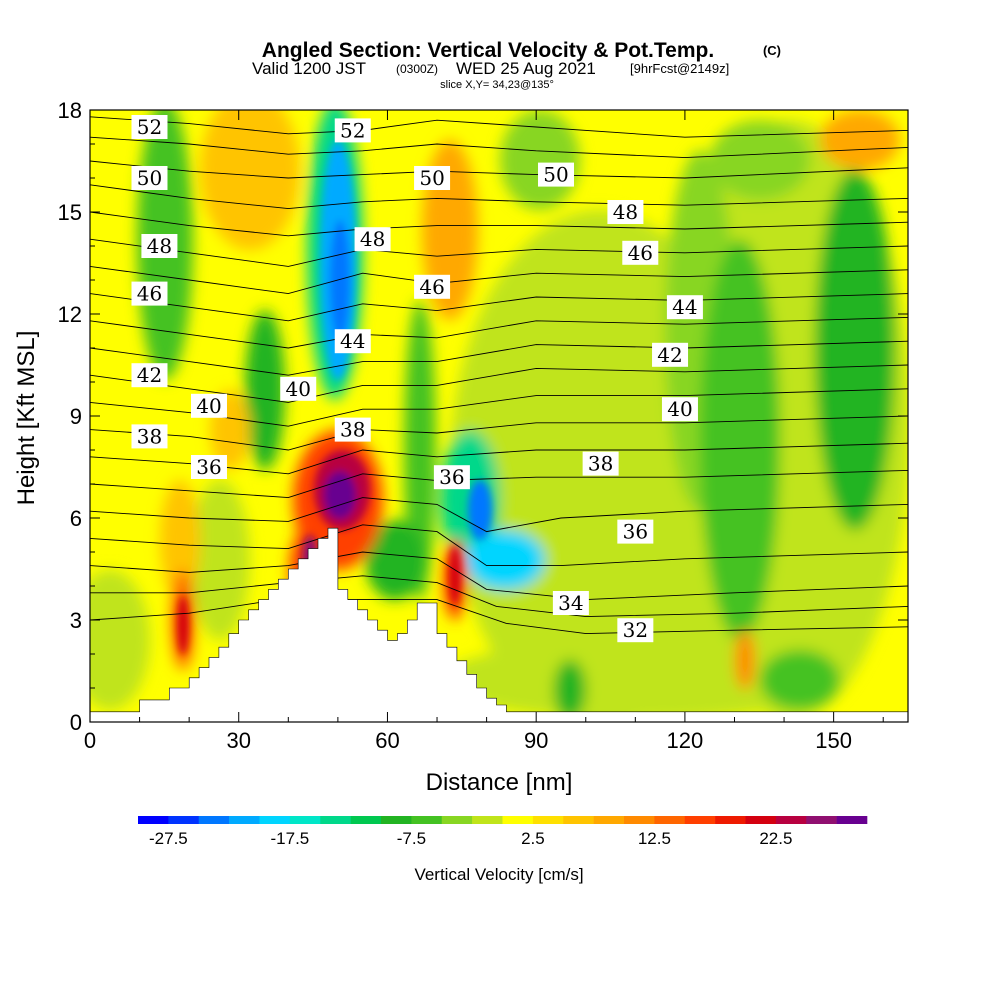 This screenshot has height=1000, width=1000. I want to click on y-tick-label: 18, so click(70, 110).